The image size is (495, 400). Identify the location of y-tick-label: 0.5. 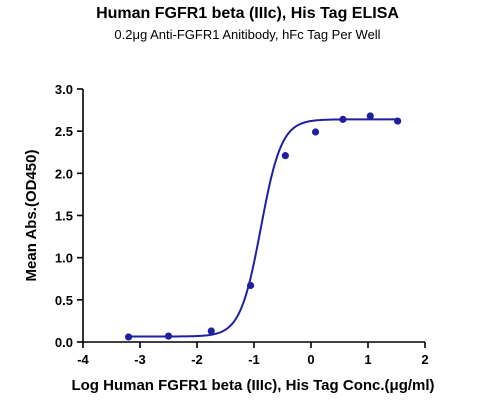
(64, 300).